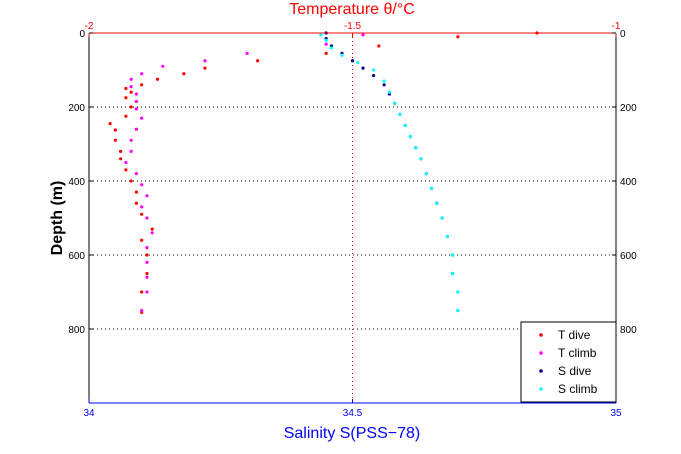  Describe the element at coordinates (76, 182) in the screenshot. I see `y-tick-label-left: 400` at that location.